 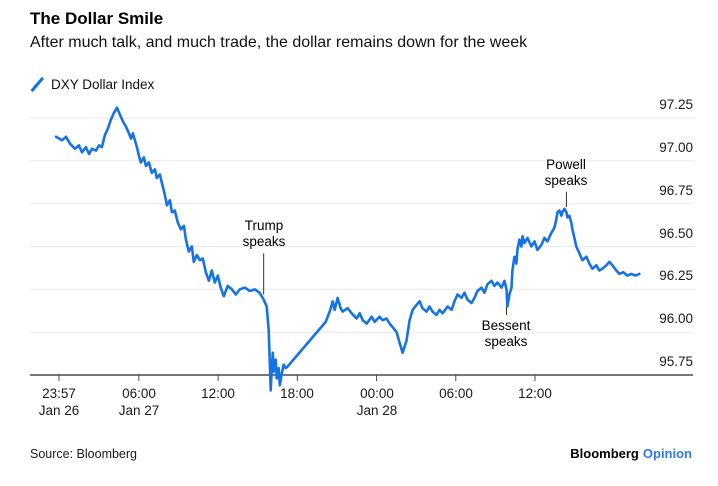 What do you see at coordinates (676, 104) in the screenshot?
I see `y-axis-tick-label: 97.25` at bounding box center [676, 104].